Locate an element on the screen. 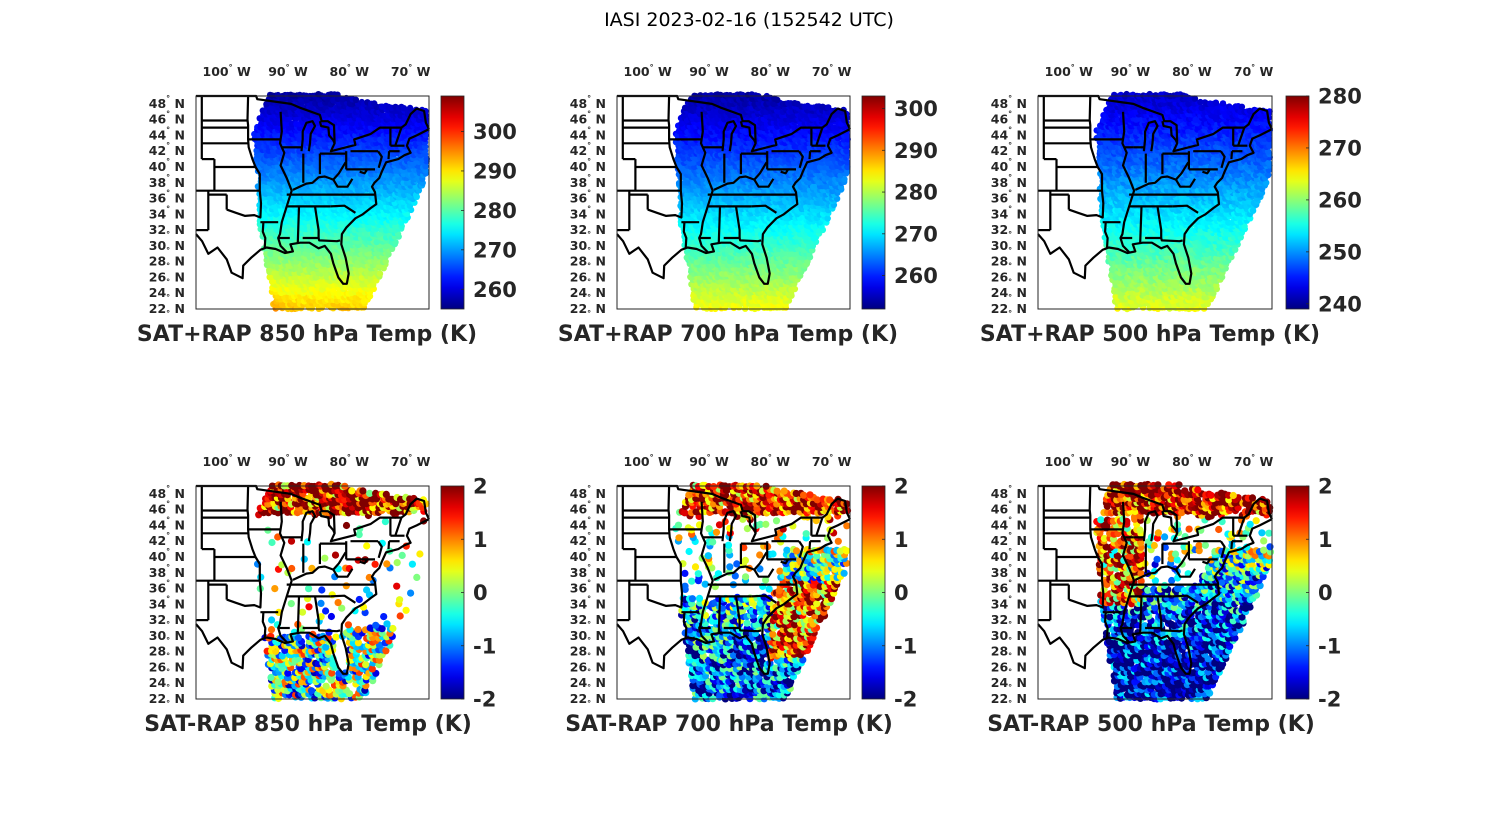 The image size is (1500, 825). y-tick-label: 38° N is located at coordinates (167, 181).